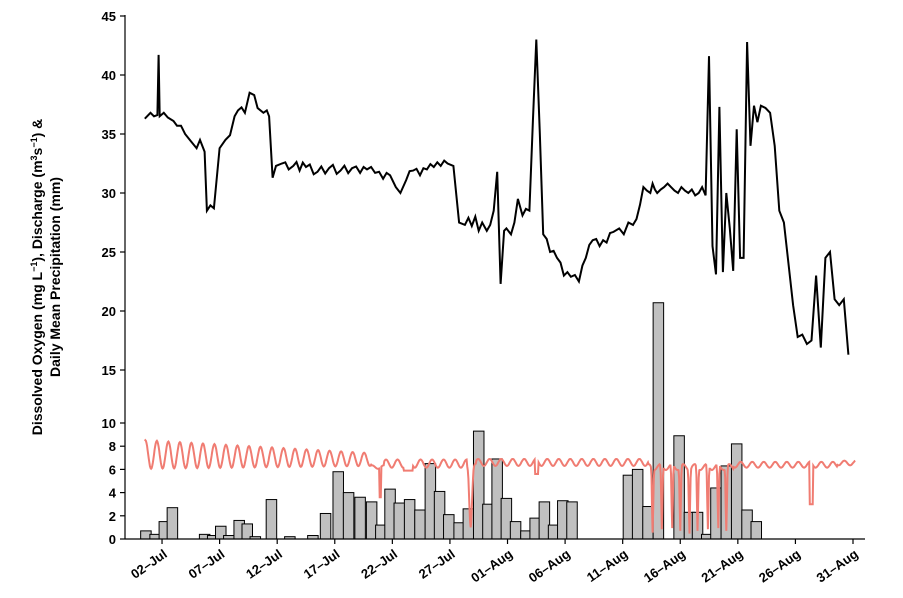 The image size is (903, 598). I want to click on y-axis-title-line2: Daily Mean Precipitation (mm), so click(55, 277).